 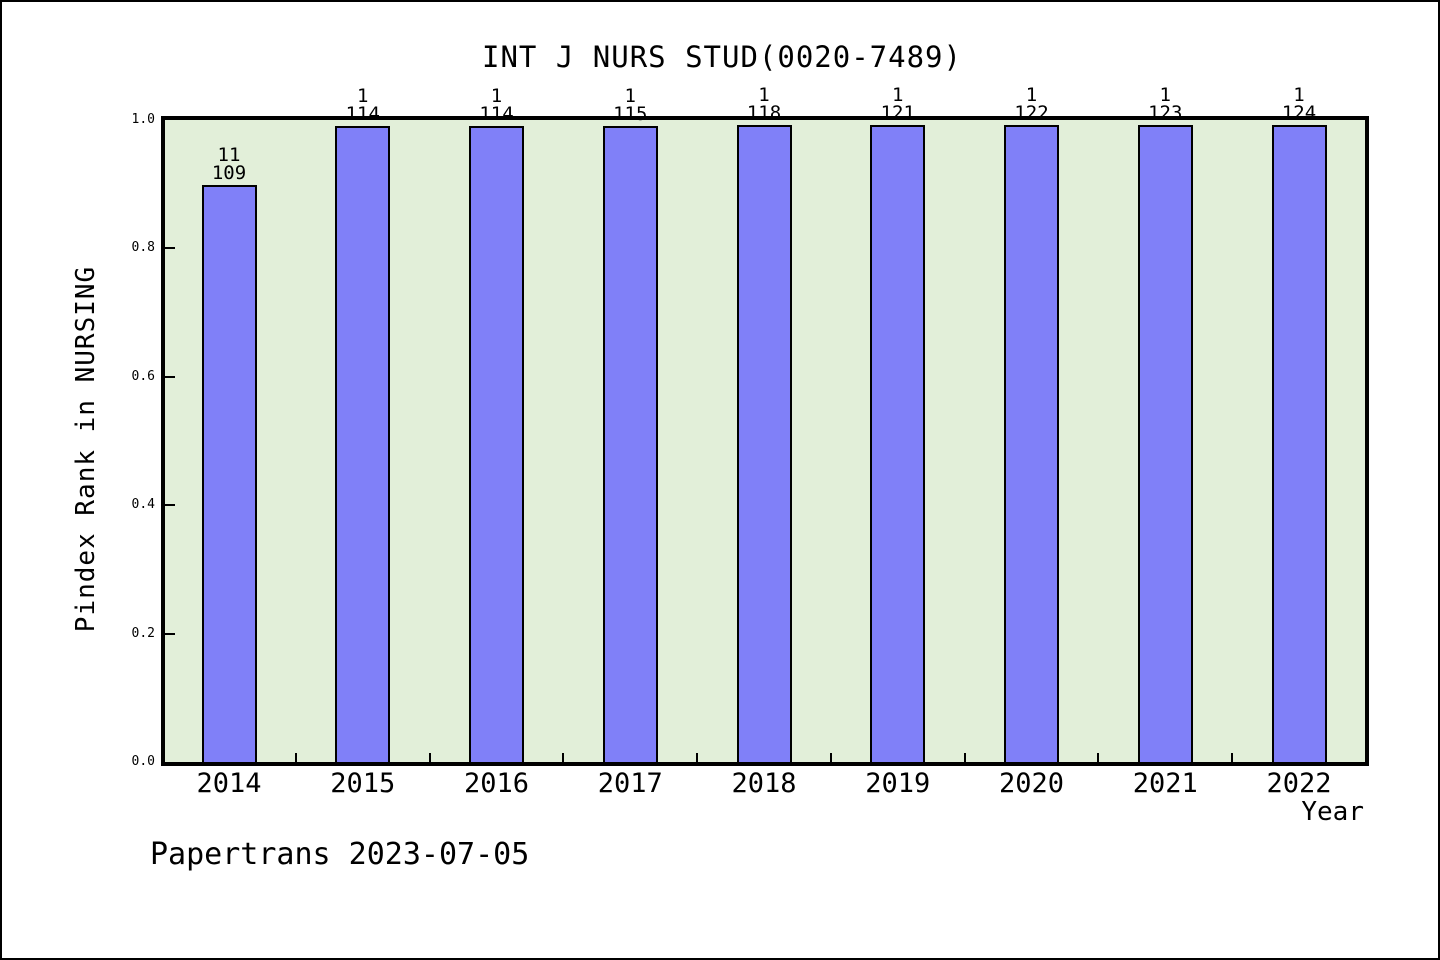 What do you see at coordinates (898, 443) in the screenshot?
I see `bar-2019` at bounding box center [898, 443].